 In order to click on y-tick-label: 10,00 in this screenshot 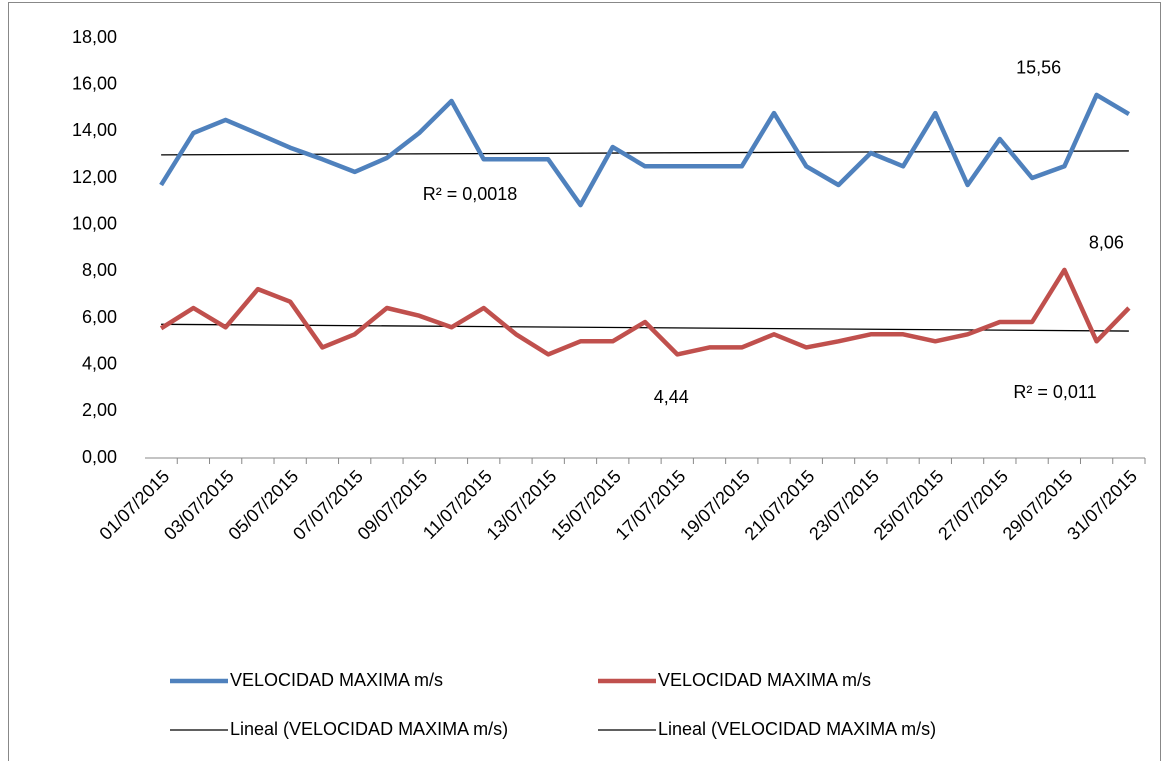, I will do `click(94, 223)`.